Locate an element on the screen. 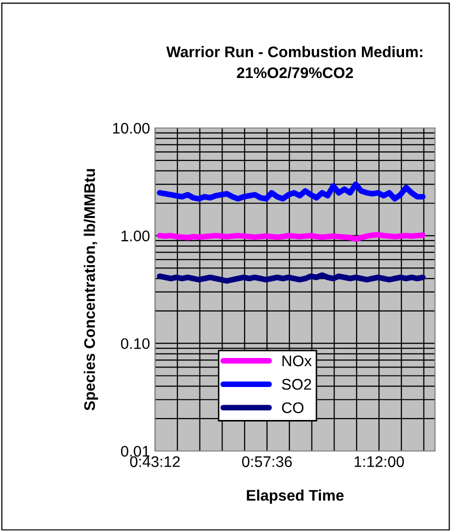 The width and height of the screenshot is (452, 532). x-tick-label: 0:43:12 is located at coordinates (155, 462).